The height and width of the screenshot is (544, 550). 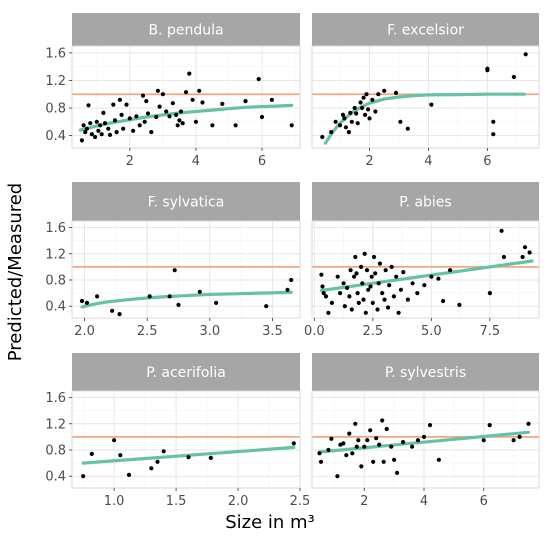 What do you see at coordinates (15, 272) in the screenshot?
I see `y-axis-title: Predicted/Measured` at bounding box center [15, 272].